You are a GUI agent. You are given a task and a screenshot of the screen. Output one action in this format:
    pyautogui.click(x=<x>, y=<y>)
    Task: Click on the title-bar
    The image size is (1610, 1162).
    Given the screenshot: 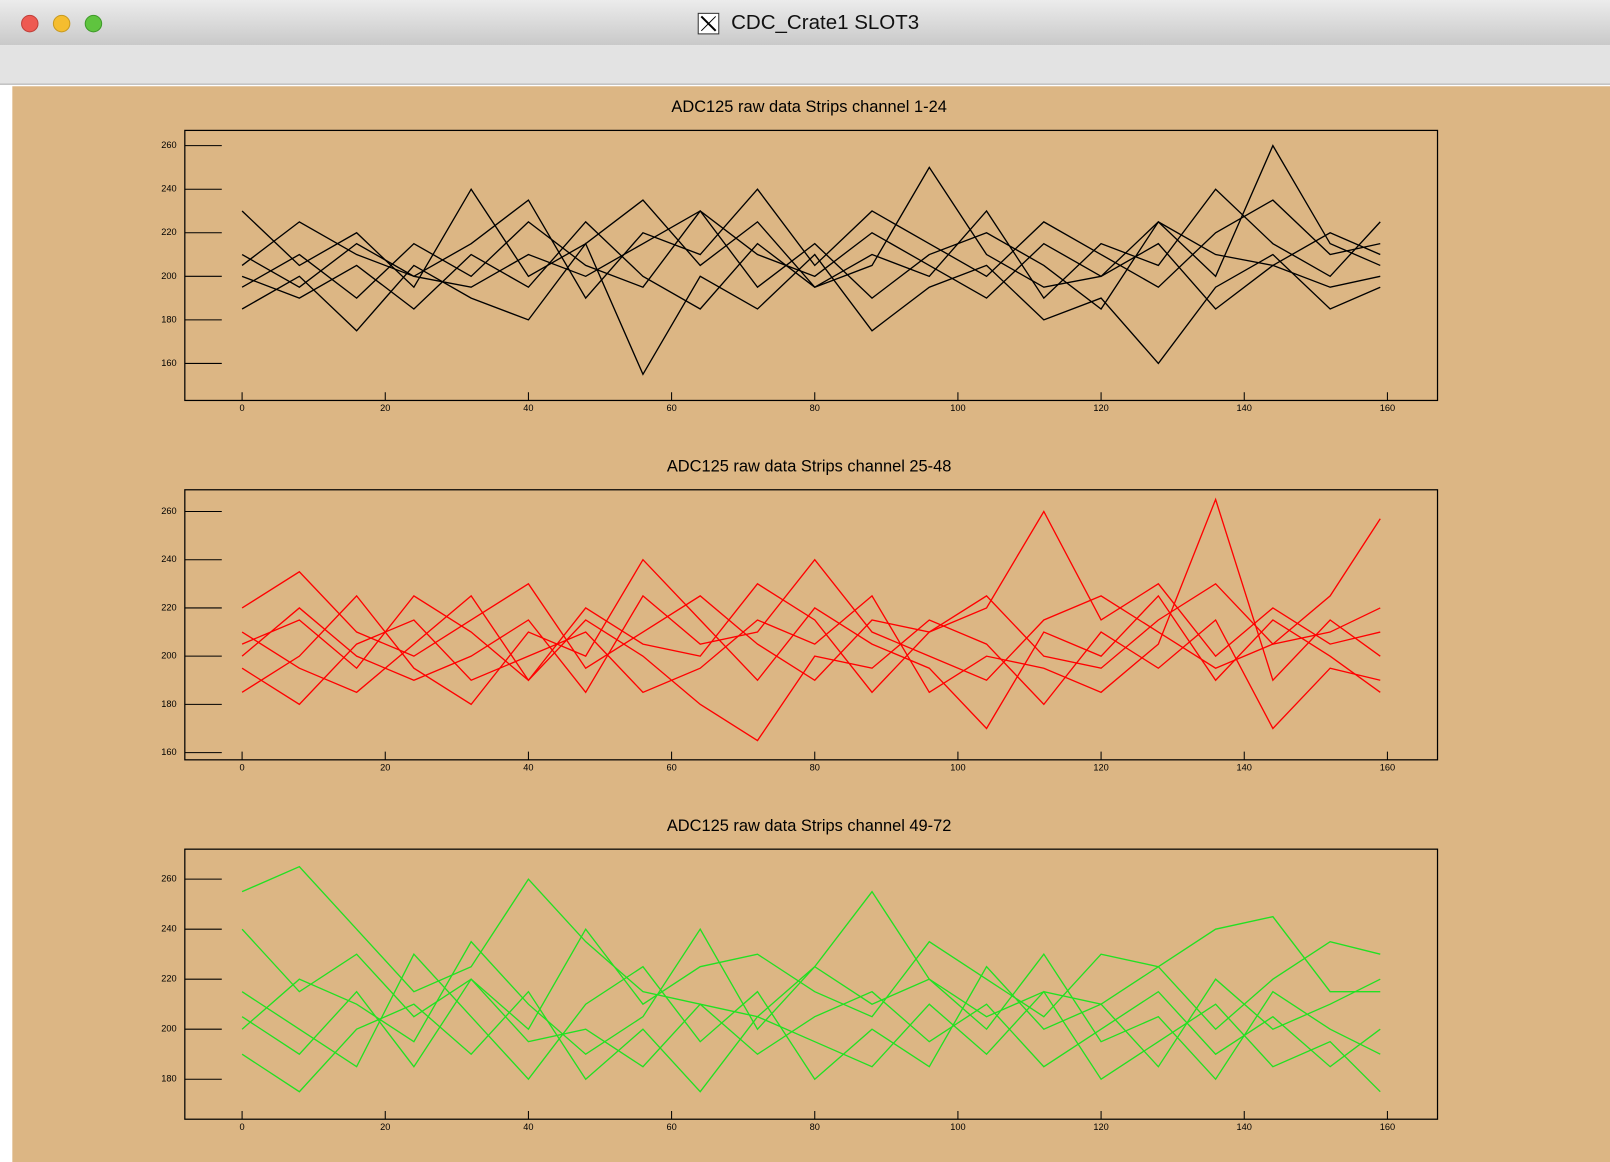 What is the action you would take?
    pyautogui.click(x=805, y=23)
    